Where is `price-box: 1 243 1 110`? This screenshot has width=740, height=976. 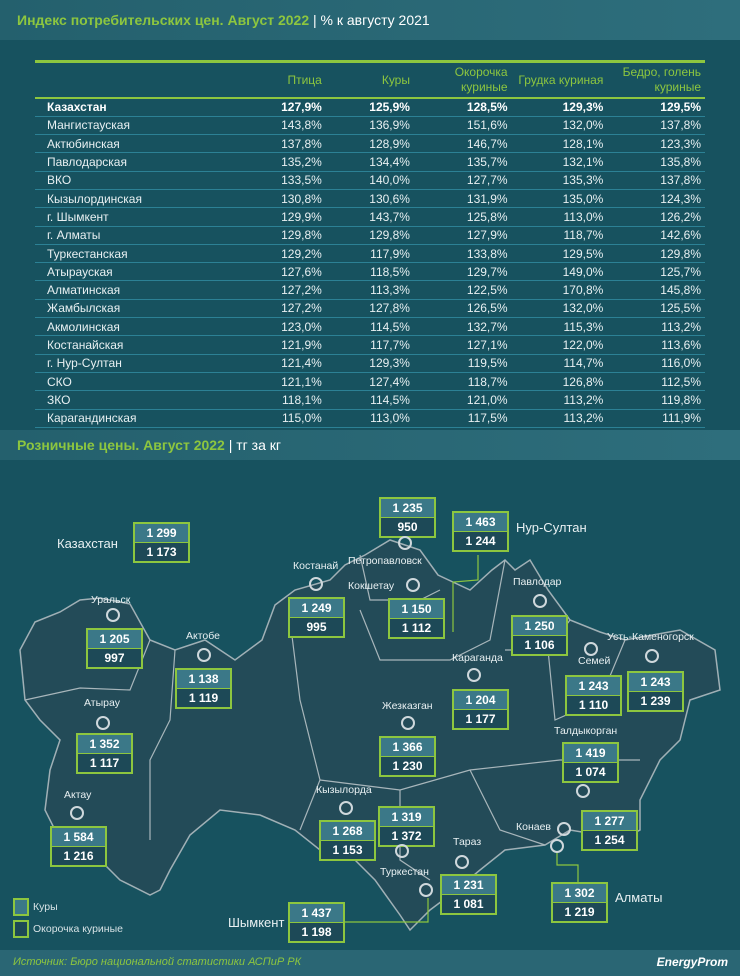 price-box: 1 243 1 110 is located at coordinates (593, 695).